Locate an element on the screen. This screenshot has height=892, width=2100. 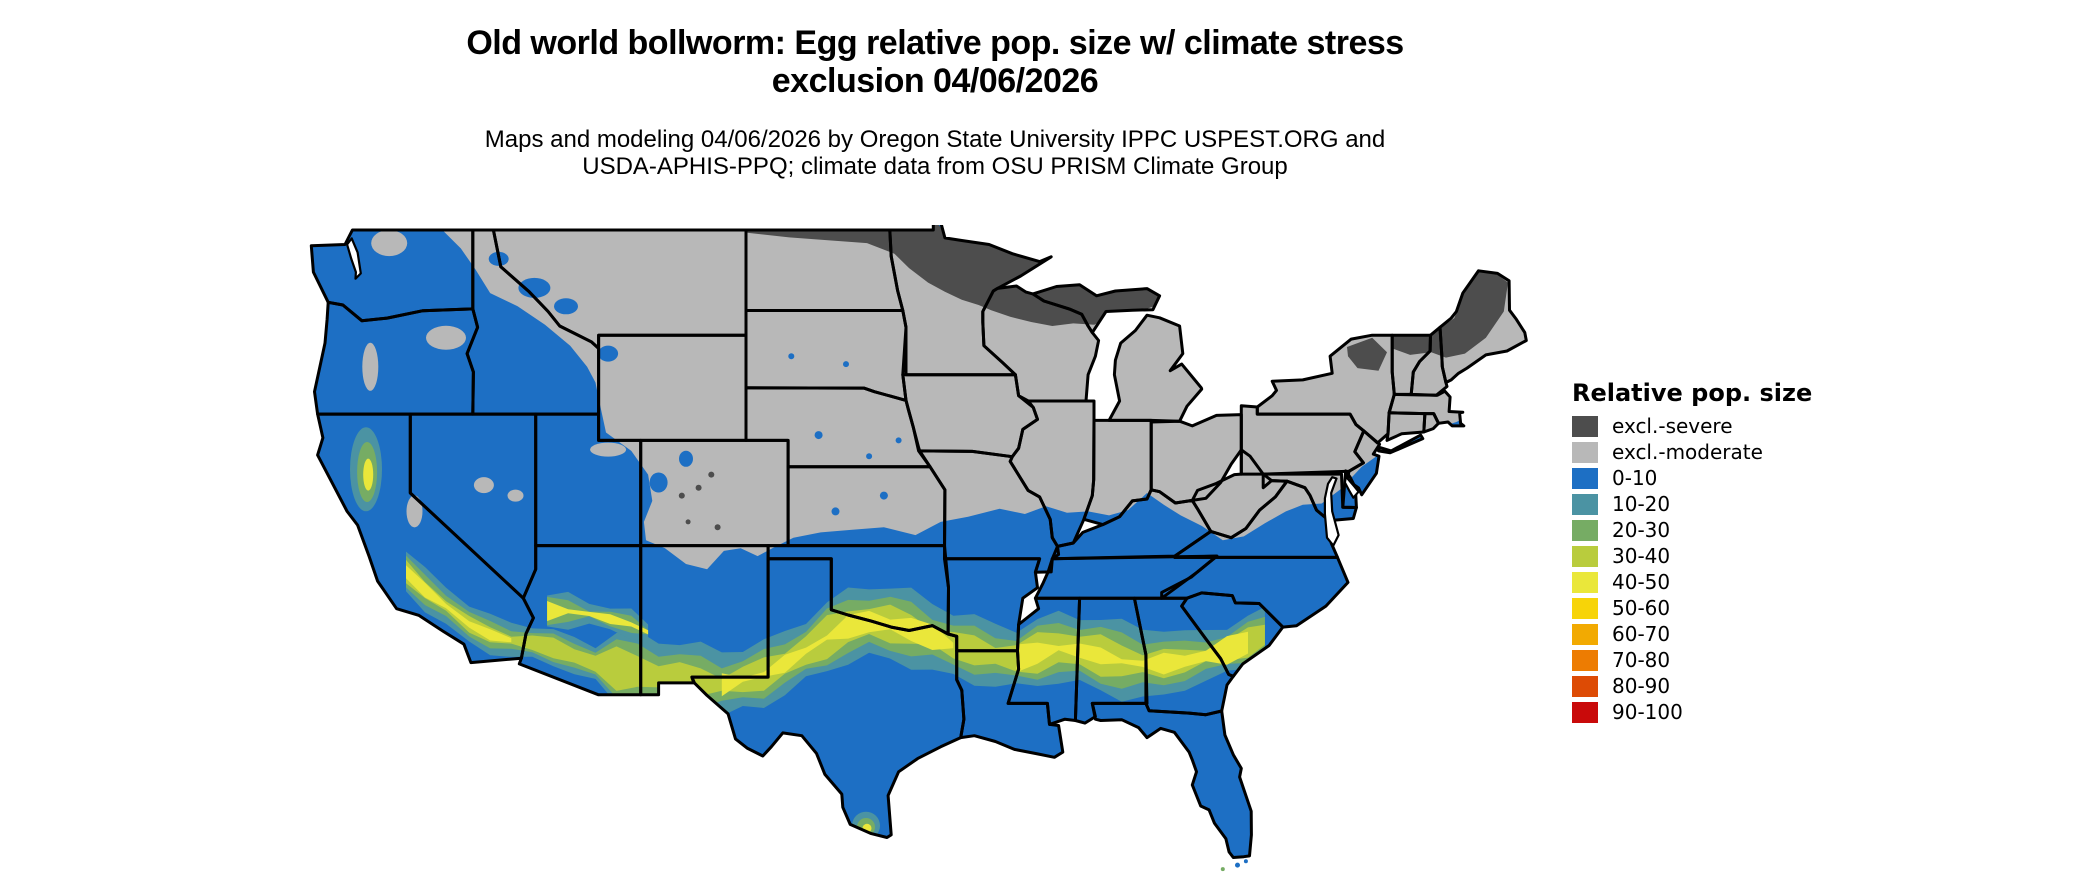
state-border-OH is located at coordinates (1196, 459).